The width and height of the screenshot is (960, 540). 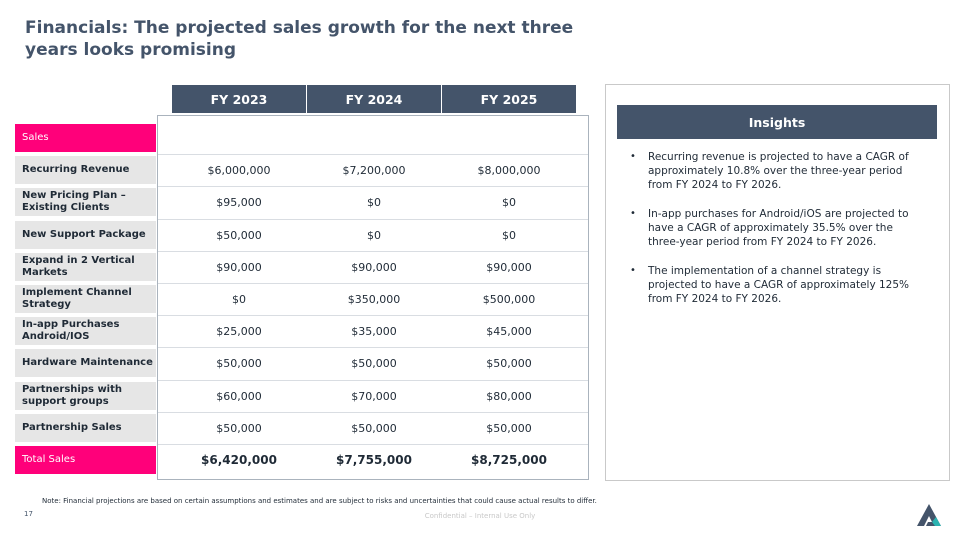 I want to click on table-cell: $500,000, so click(x=509, y=299).